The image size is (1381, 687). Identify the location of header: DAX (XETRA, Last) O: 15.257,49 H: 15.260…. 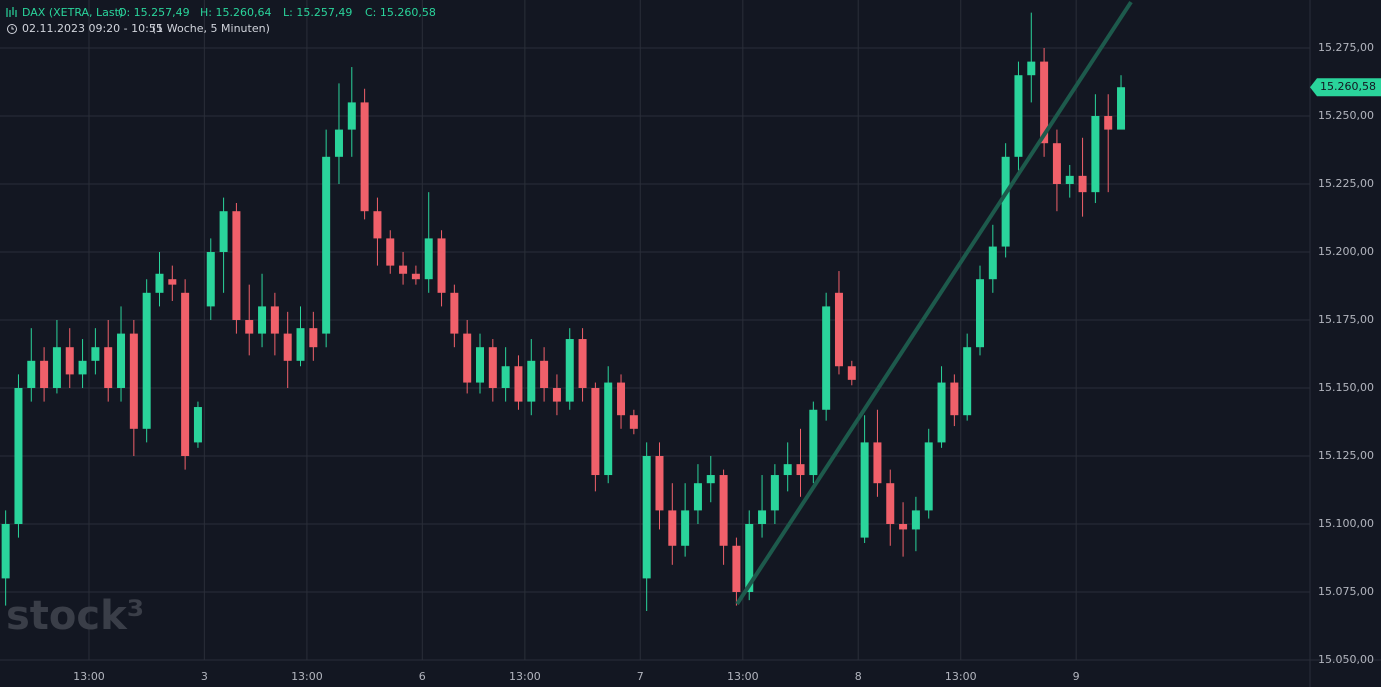
(221, 20).